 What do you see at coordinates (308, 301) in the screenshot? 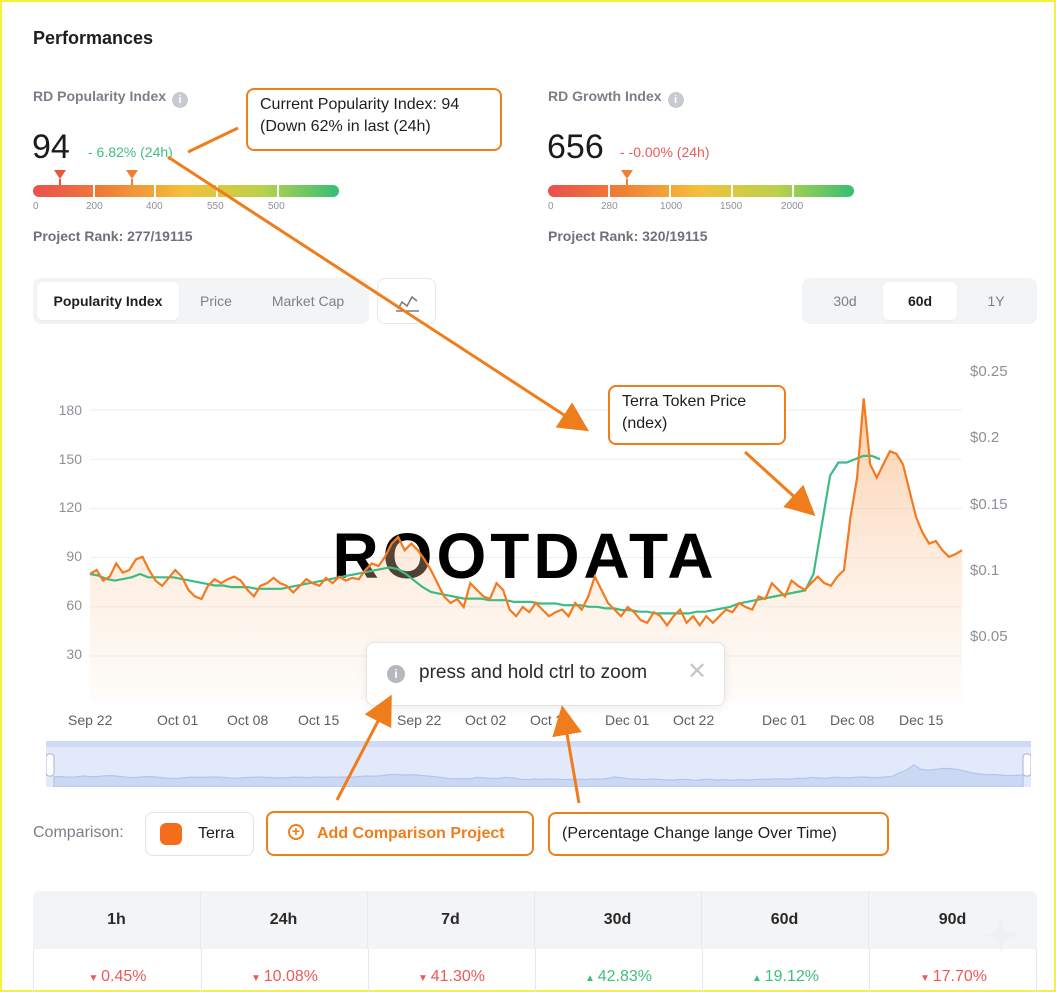
I see `tab-market-cap: Market Cap` at bounding box center [308, 301].